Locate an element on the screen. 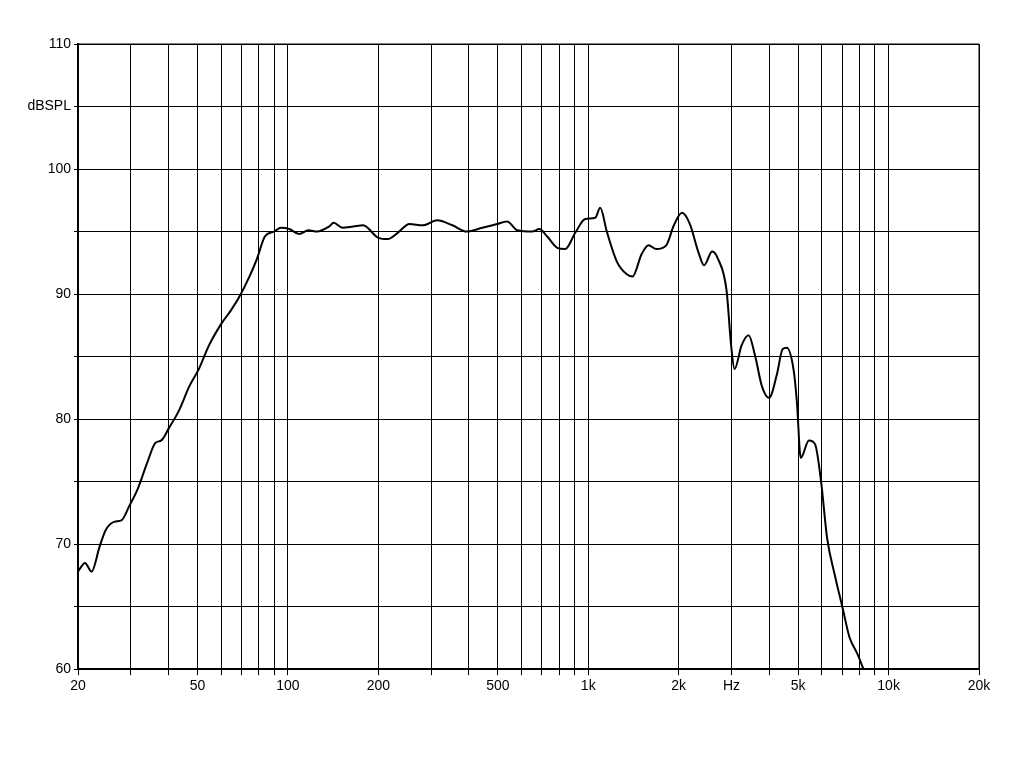 Image resolution: width=1024 pixels, height=768 pixels. y-tick-label: 70 is located at coordinates (63, 543).